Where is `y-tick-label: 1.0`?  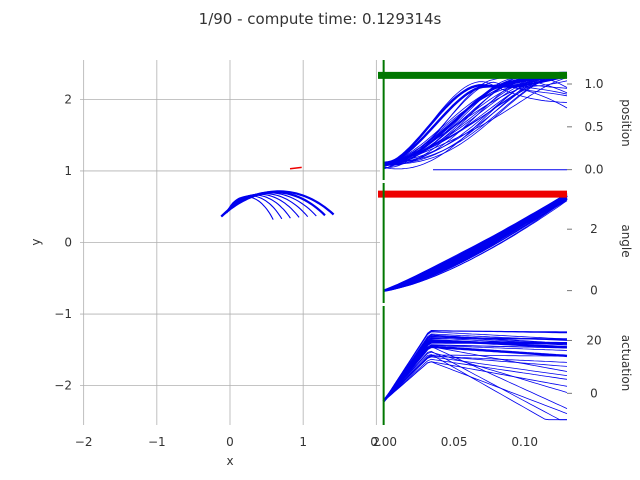 y-tick-label: 1.0 is located at coordinates (593, 84).